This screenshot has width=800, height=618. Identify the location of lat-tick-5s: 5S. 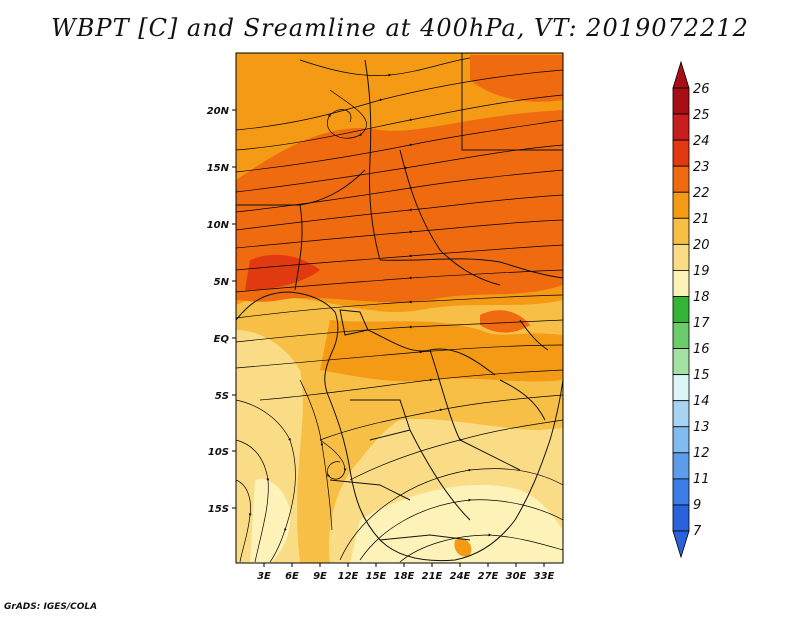
(222, 396).